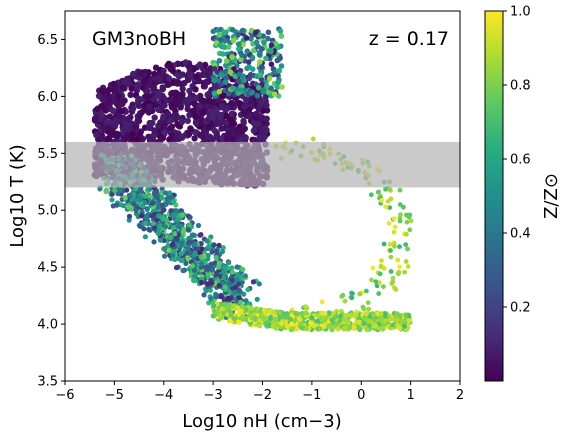 Image resolution: width=566 pixels, height=433 pixels. Describe the element at coordinates (410, 395) in the screenshot. I see `x-tick-label: 1` at that location.